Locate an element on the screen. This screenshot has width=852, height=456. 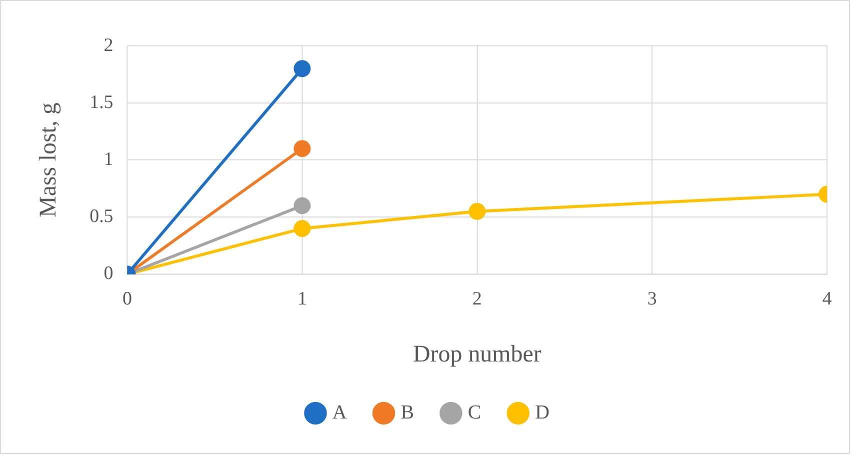
legend-label: B is located at coordinates (407, 412).